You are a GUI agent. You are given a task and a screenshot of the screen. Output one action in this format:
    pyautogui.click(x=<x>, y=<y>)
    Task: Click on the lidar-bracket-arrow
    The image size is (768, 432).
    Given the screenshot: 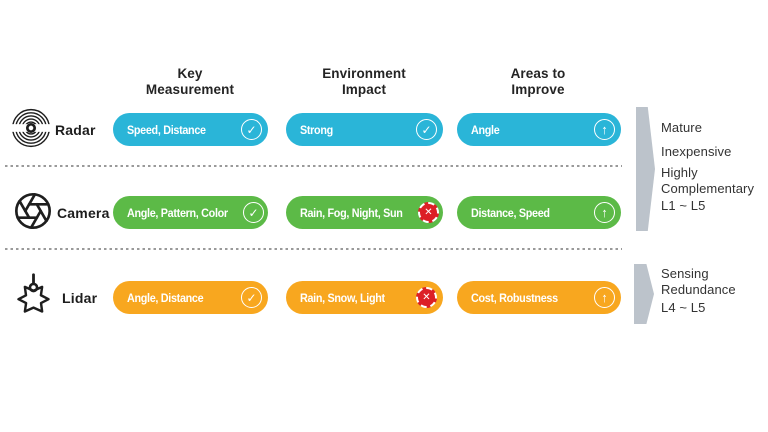 What is the action you would take?
    pyautogui.click(x=644, y=294)
    